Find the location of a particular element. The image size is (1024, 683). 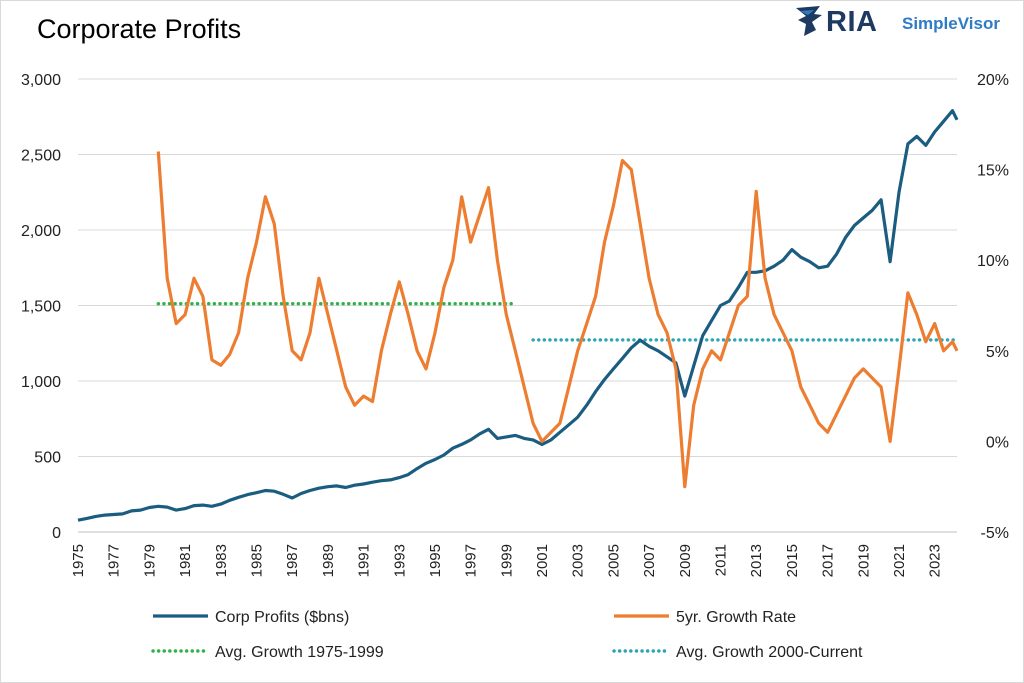

x-tick-label: 1987 is located at coordinates (292, 560).